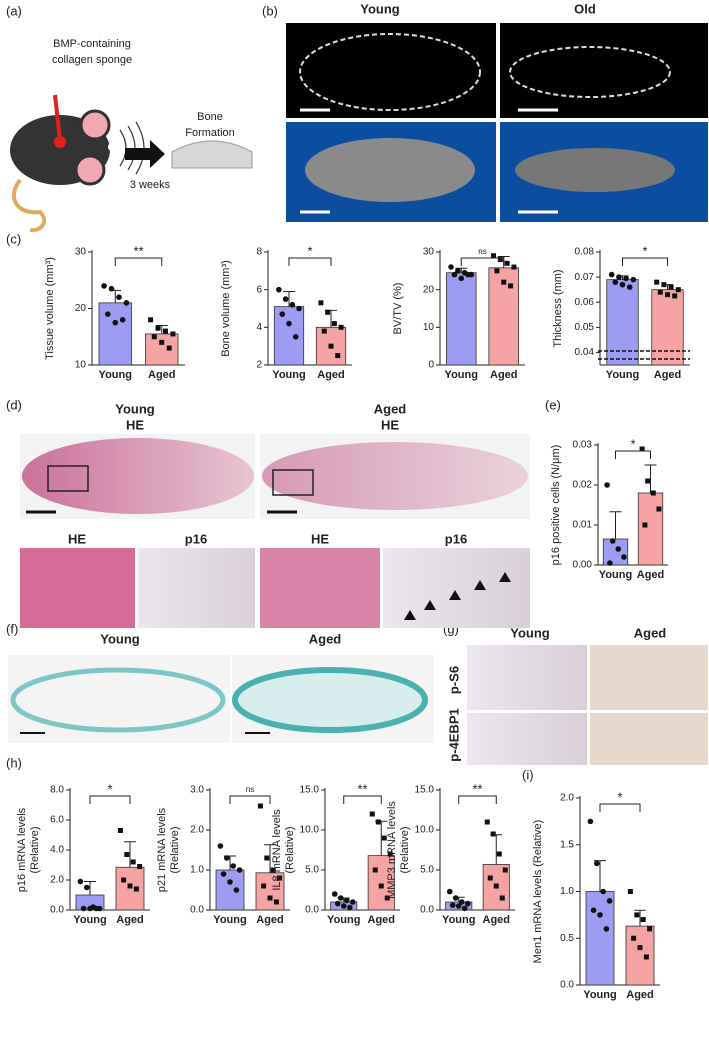 This screenshot has height=1037, width=709. What do you see at coordinates (587, 705) in the screenshot?
I see `ihc-images` at bounding box center [587, 705].